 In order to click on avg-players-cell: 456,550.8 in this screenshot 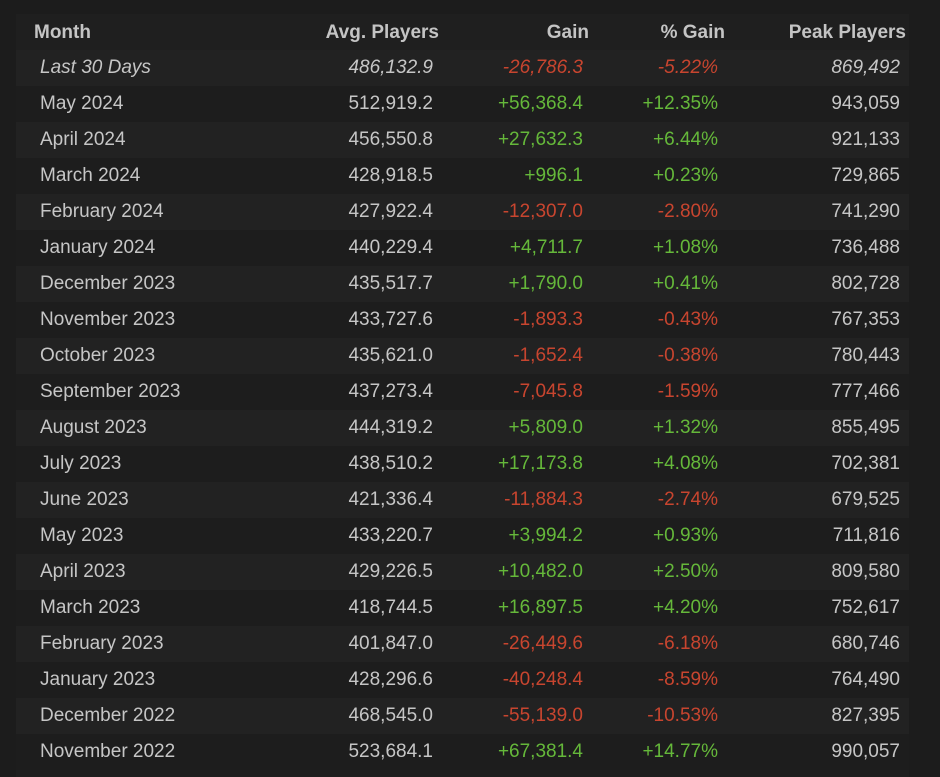, I will do `click(390, 139)`.